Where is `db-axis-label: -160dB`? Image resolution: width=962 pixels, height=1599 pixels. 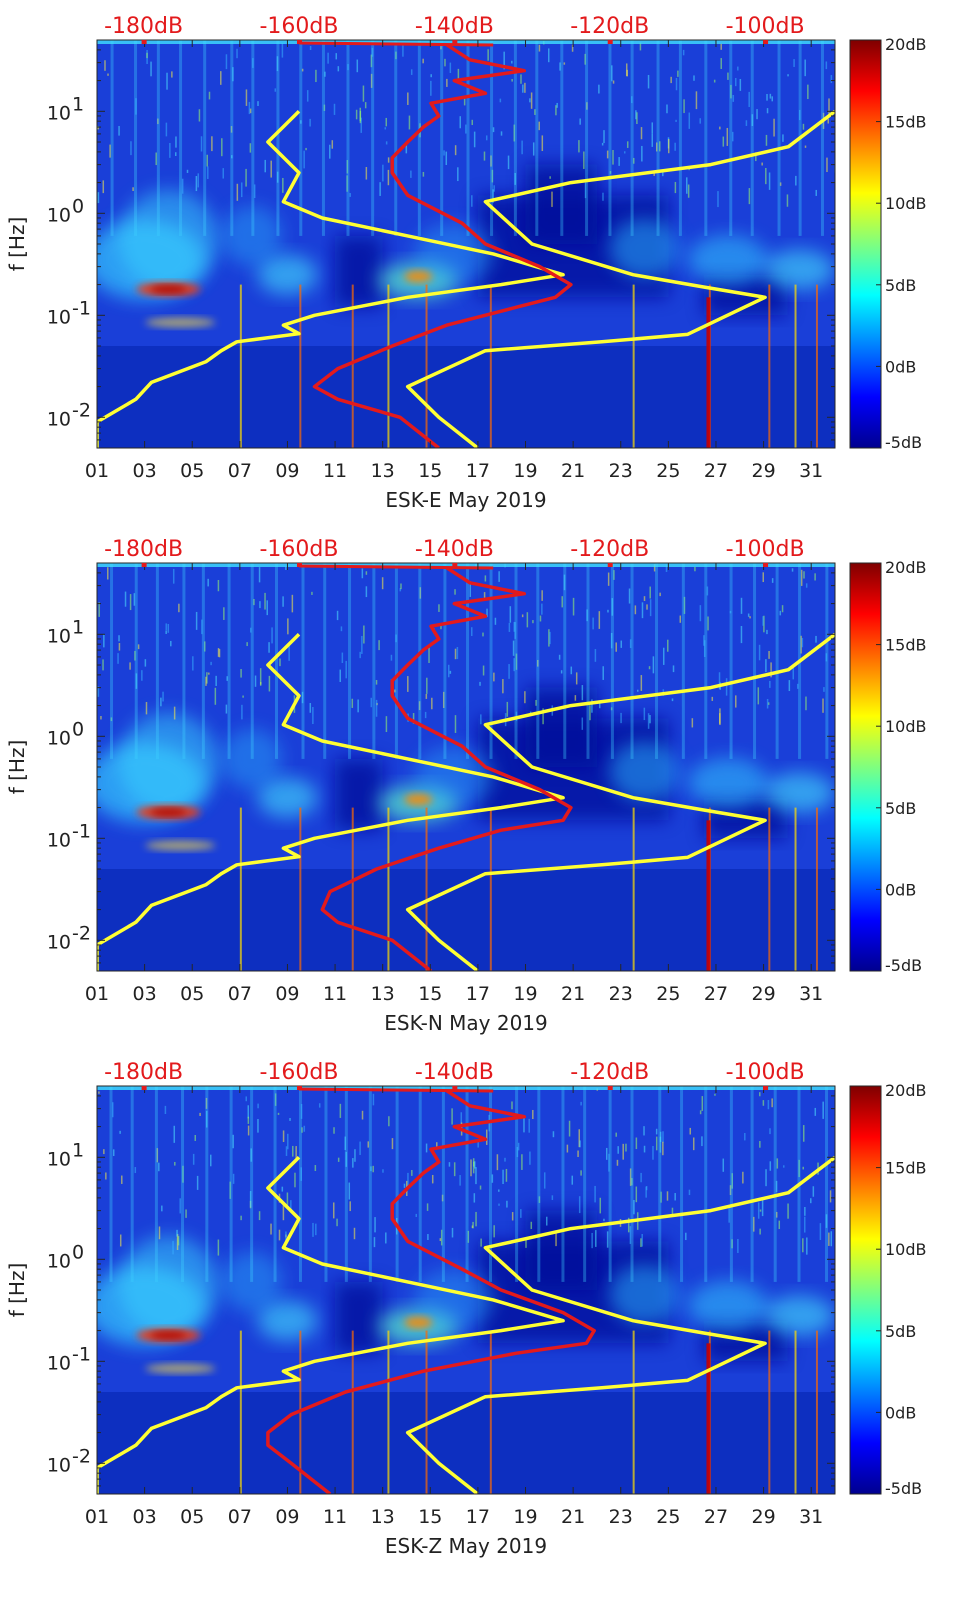 db-axis-label: -160dB is located at coordinates (298, 549).